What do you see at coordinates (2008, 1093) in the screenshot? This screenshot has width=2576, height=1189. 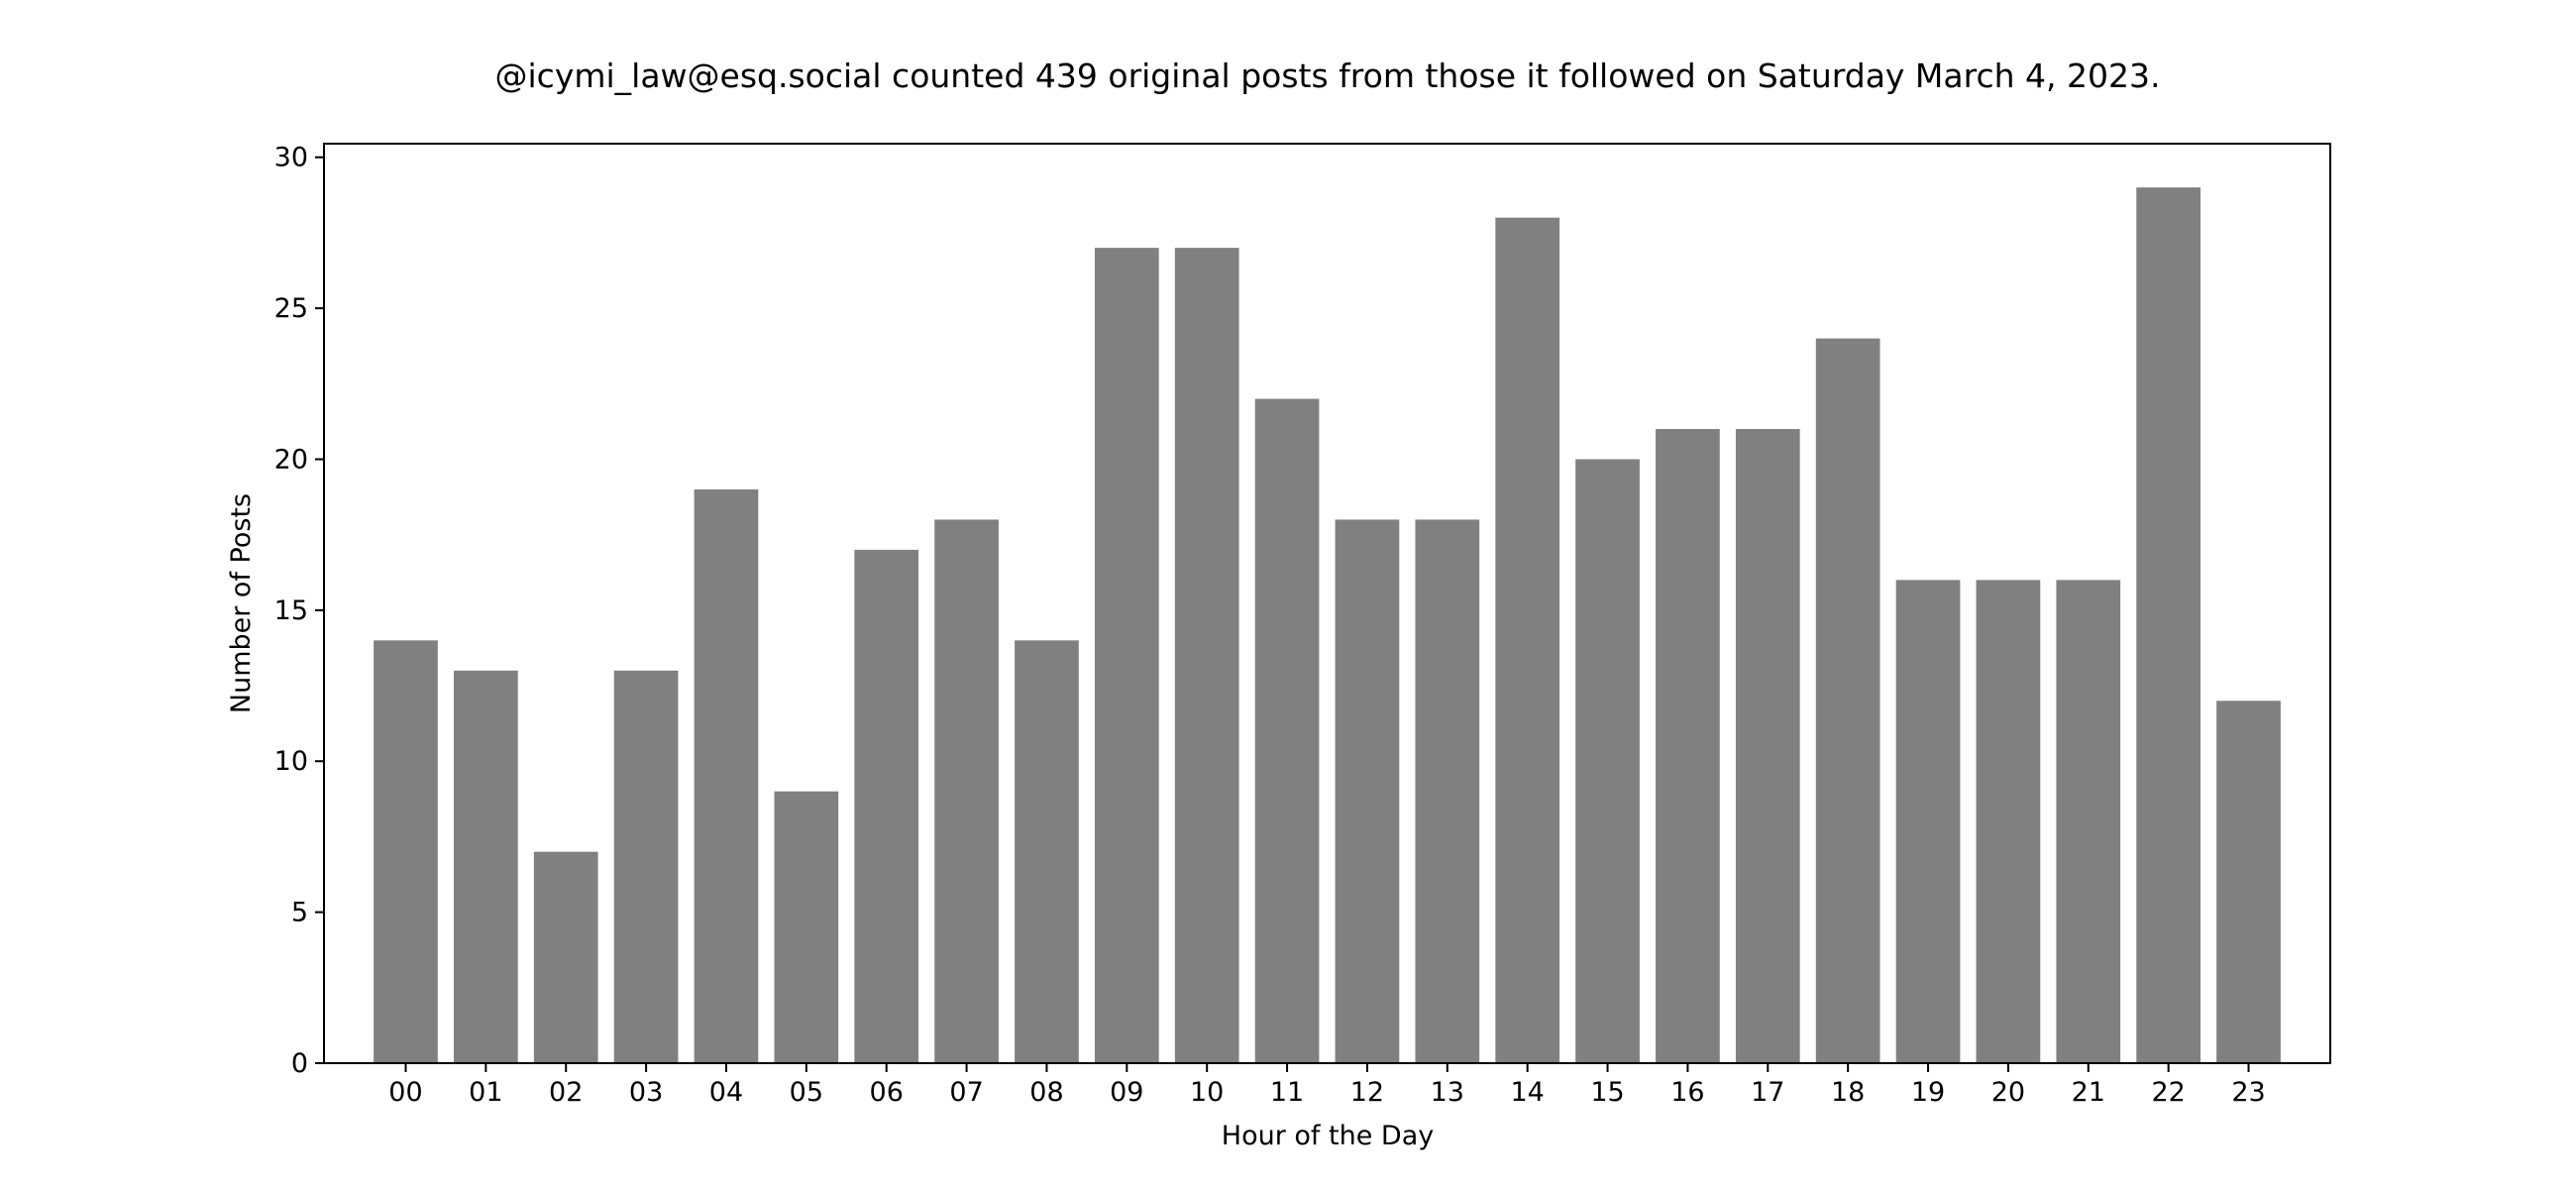 I see `x-tick-label: 20` at bounding box center [2008, 1093].